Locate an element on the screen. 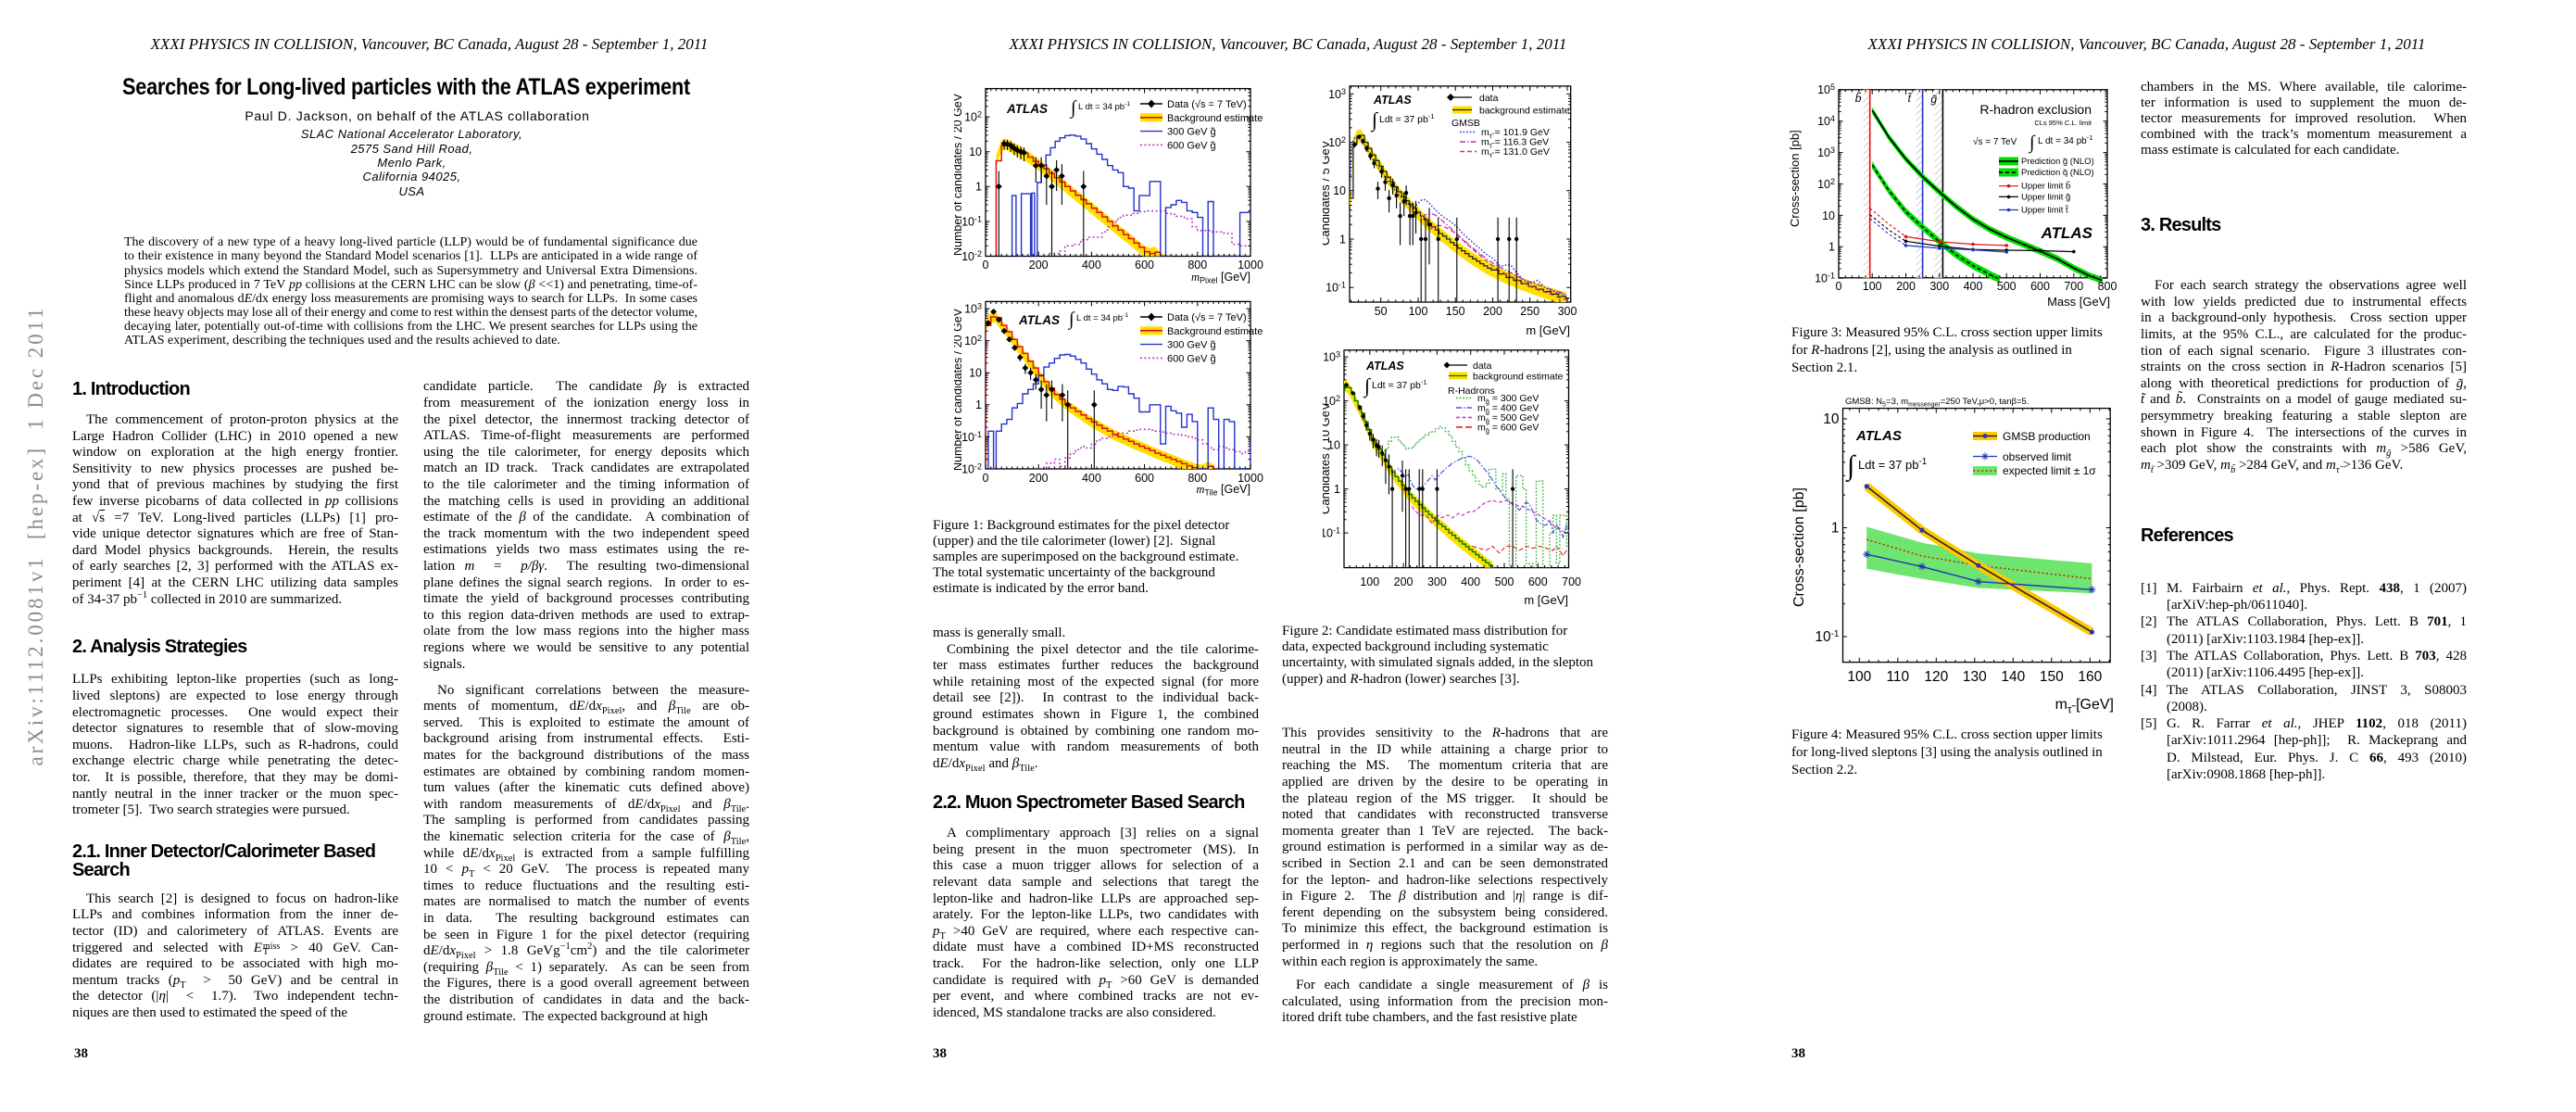 The width and height of the screenshot is (2576, 1112). svg-text: mτ̃ [GeV] is located at coordinates (2084, 706).